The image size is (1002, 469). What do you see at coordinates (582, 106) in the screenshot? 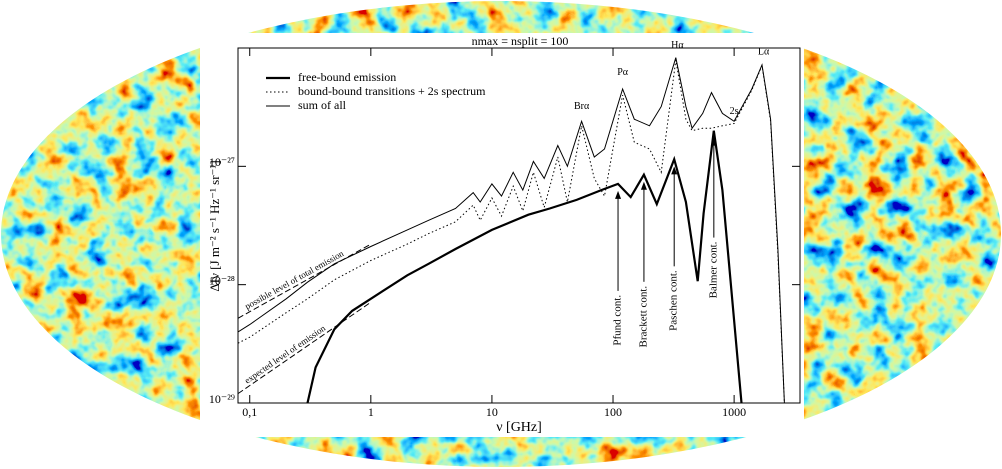
I see `line-label: Brα` at bounding box center [582, 106].